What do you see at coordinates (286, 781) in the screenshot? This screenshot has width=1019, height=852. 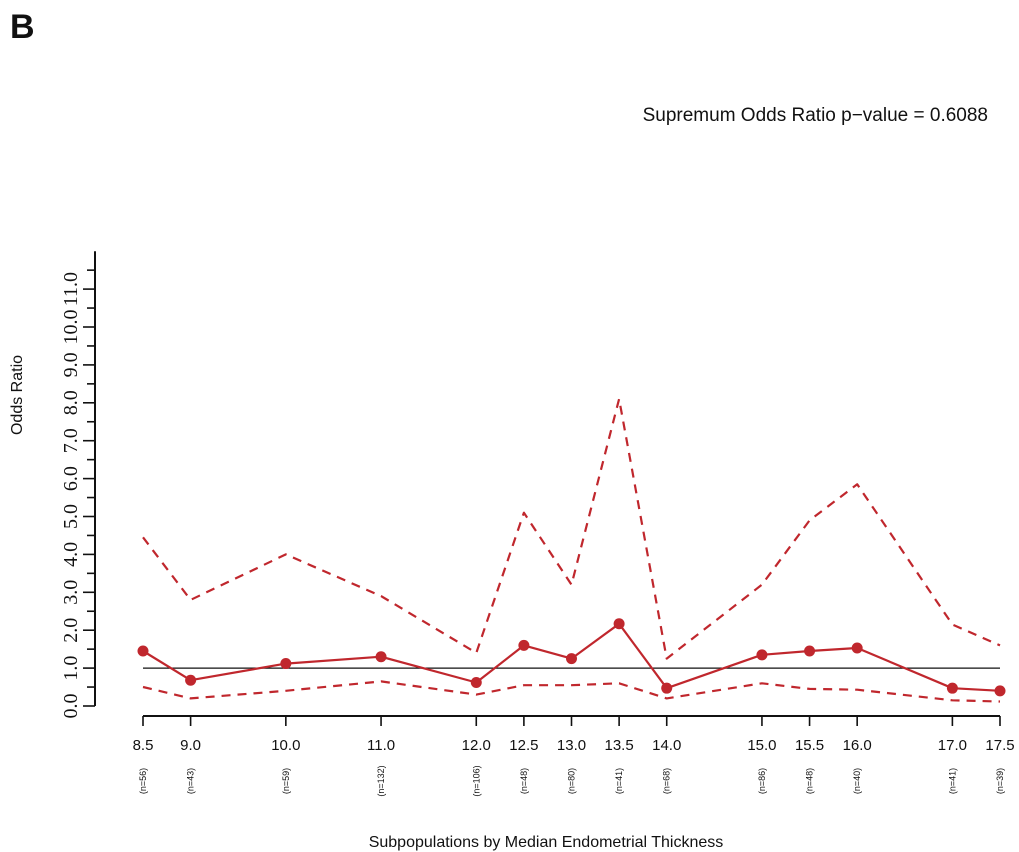 I see `sample-size-label: (n=59)` at bounding box center [286, 781].